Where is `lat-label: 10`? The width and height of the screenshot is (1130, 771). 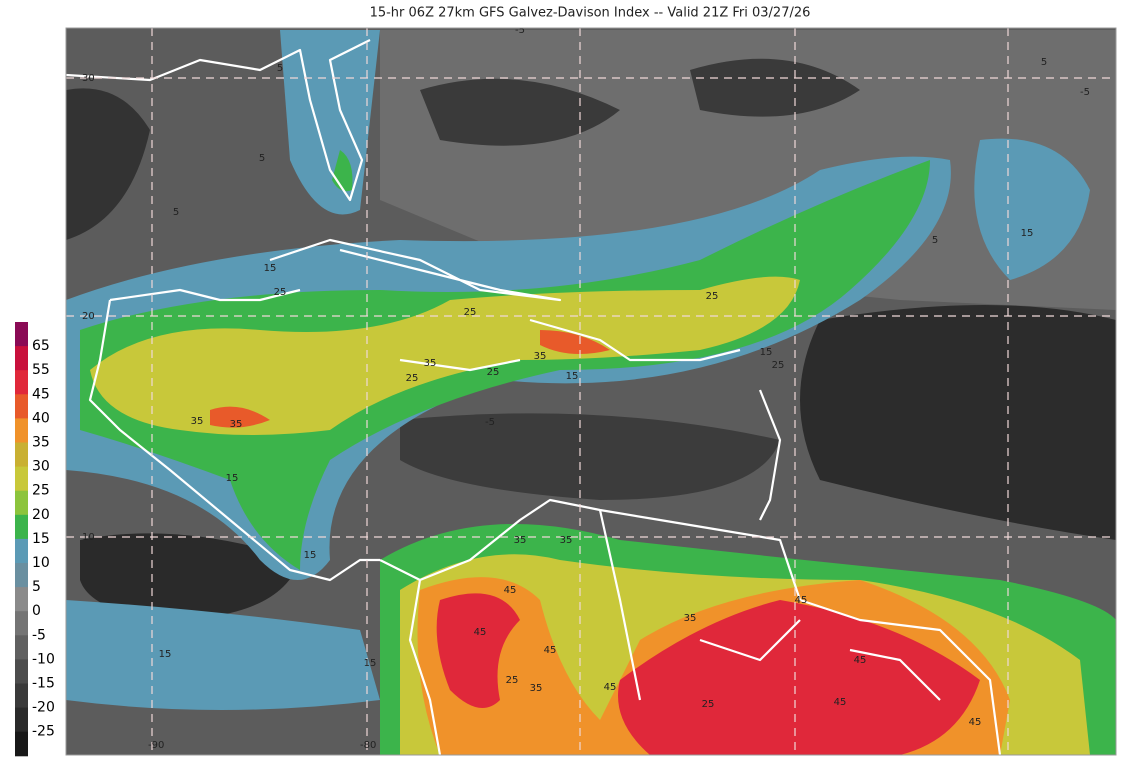
lat-label: 10 is located at coordinates (88, 537).